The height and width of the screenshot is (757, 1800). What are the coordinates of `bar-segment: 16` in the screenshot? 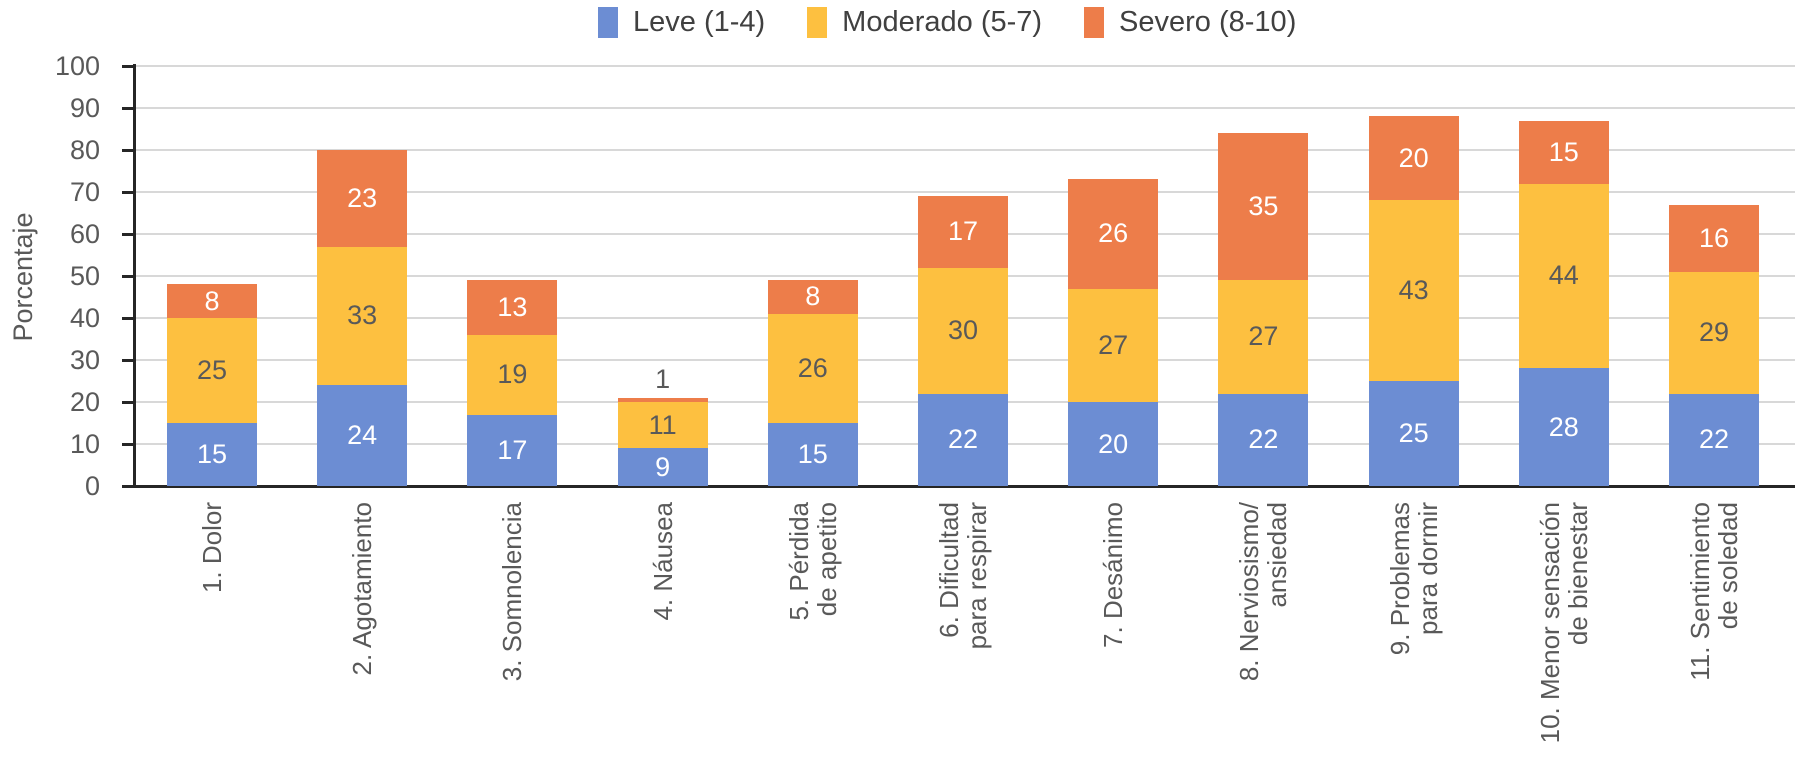 It's located at (1714, 238).